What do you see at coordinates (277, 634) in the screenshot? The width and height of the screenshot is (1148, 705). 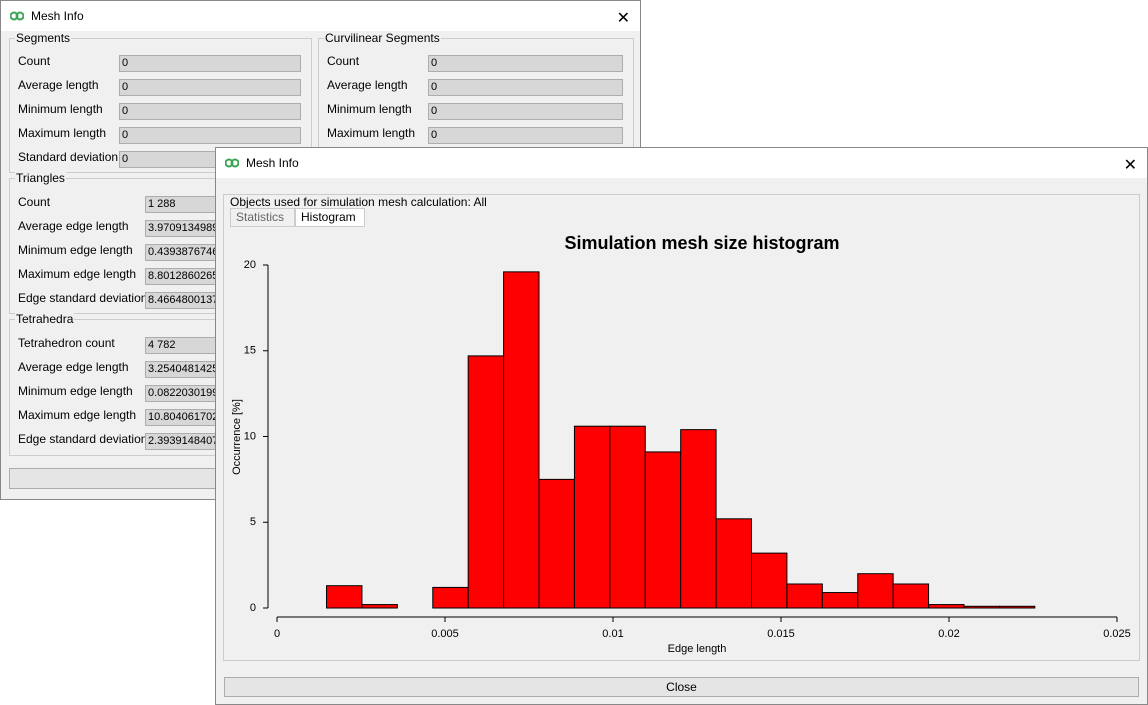 I see `x-tick-label: 0` at bounding box center [277, 634].